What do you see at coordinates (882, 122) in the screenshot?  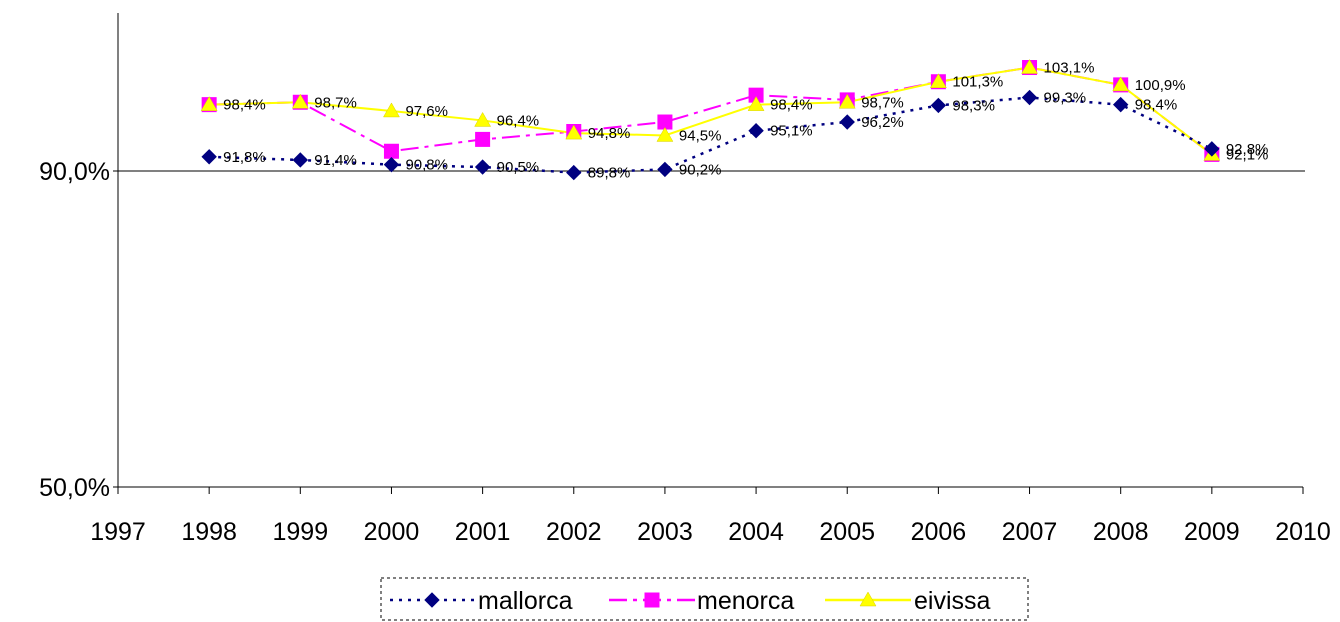 I see `data-label-mallorca: 96,2%` at bounding box center [882, 122].